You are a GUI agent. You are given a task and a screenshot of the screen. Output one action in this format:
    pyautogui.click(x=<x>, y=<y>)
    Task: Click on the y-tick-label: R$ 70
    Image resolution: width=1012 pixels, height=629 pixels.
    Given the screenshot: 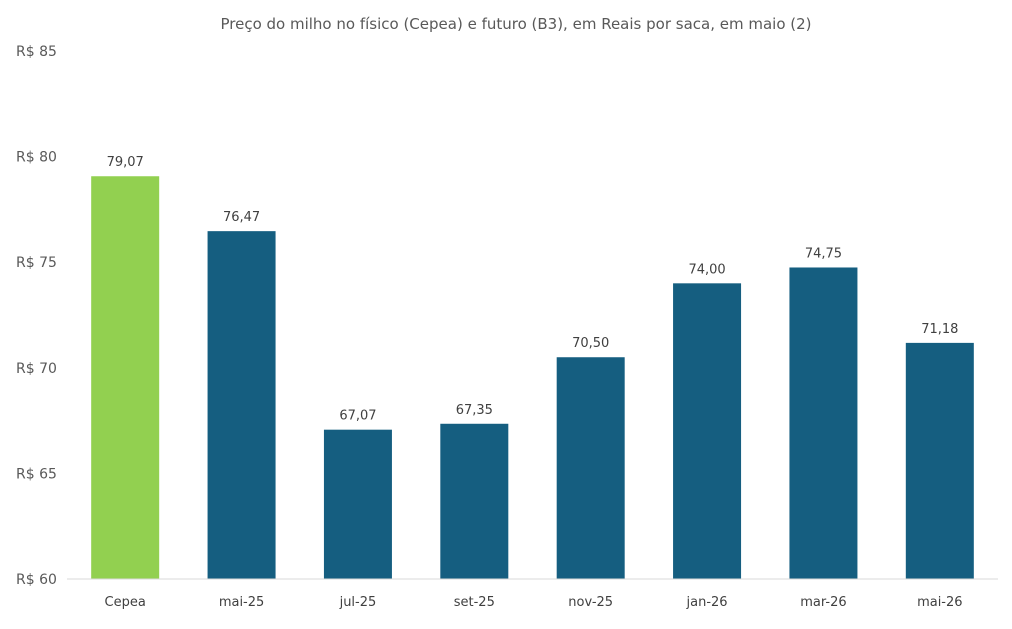 What is the action you would take?
    pyautogui.click(x=36, y=369)
    